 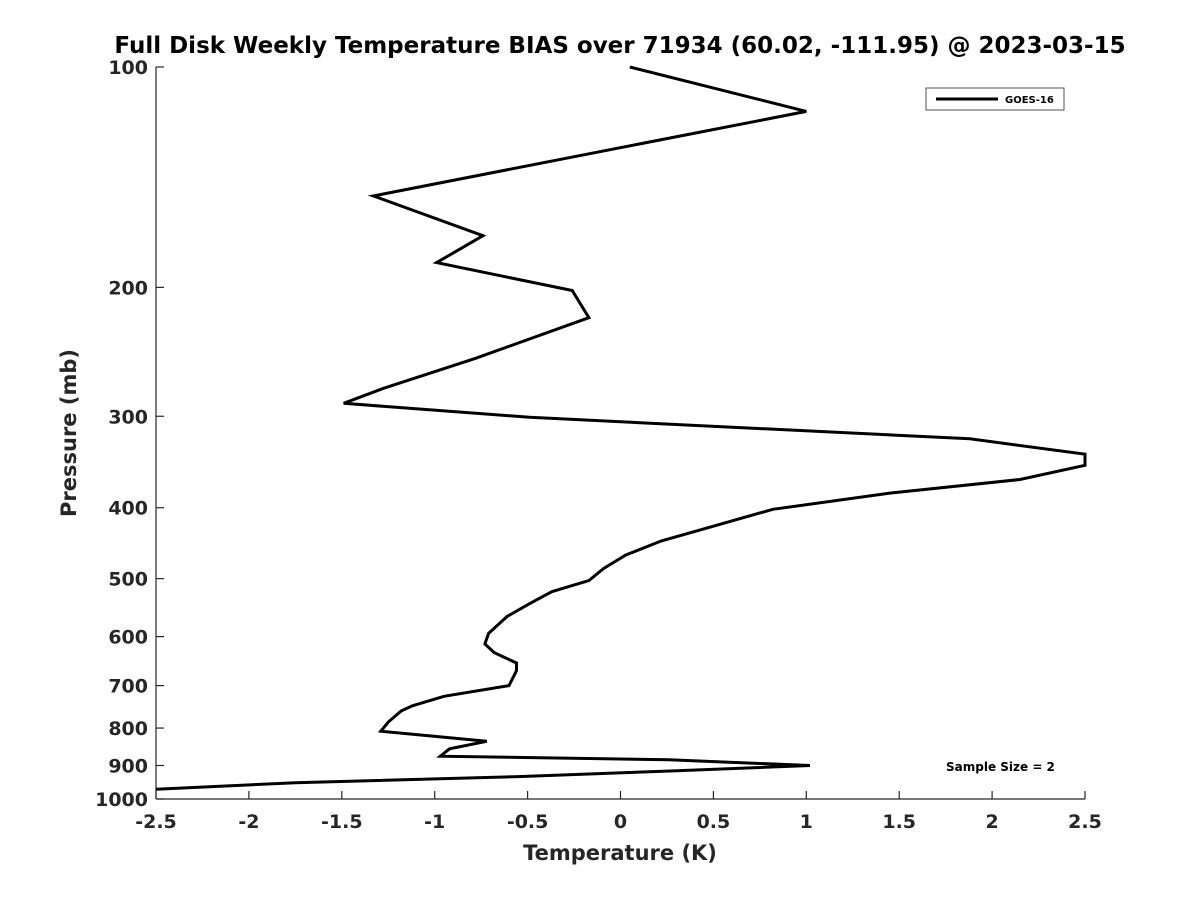 I want to click on y-tick-label: 800, so click(x=128, y=729).